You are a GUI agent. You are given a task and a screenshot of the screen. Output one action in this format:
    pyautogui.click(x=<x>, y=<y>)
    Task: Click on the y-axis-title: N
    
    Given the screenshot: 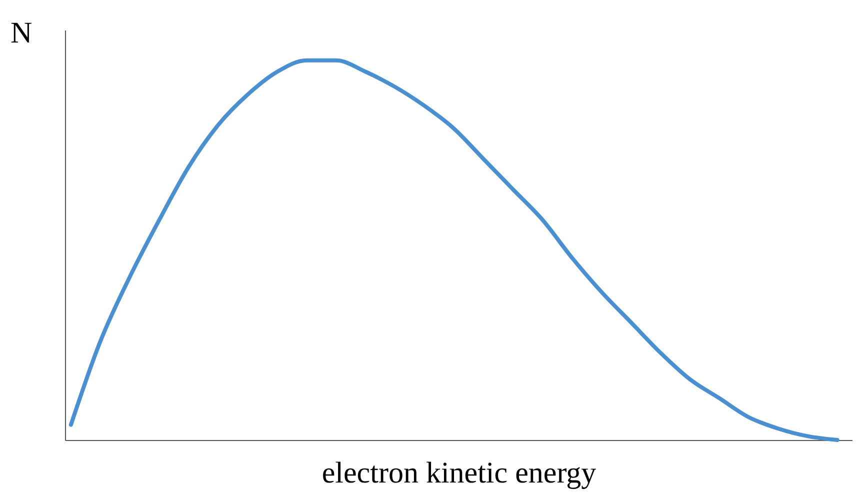 What is the action you would take?
    pyautogui.click(x=21, y=33)
    